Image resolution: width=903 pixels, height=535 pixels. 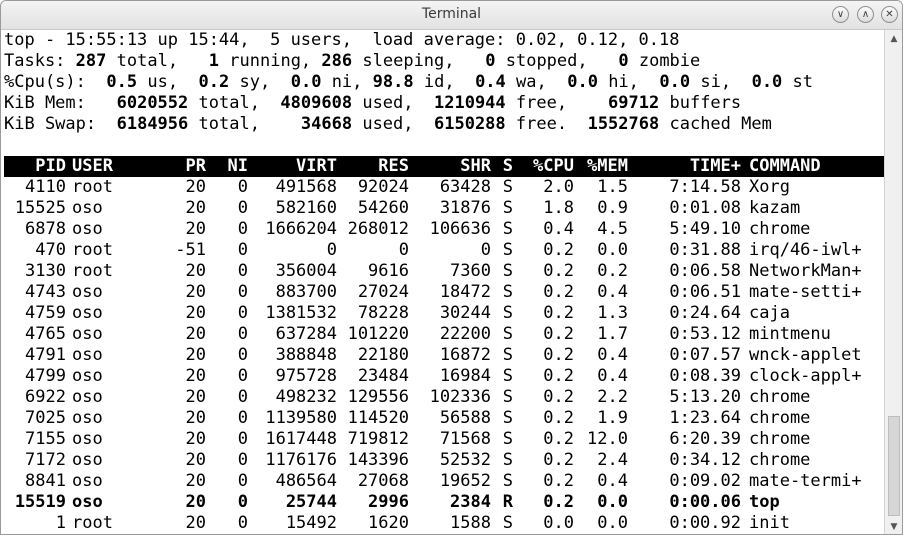 I want to click on cpu-hi: 0.0, so click(x=582, y=82).